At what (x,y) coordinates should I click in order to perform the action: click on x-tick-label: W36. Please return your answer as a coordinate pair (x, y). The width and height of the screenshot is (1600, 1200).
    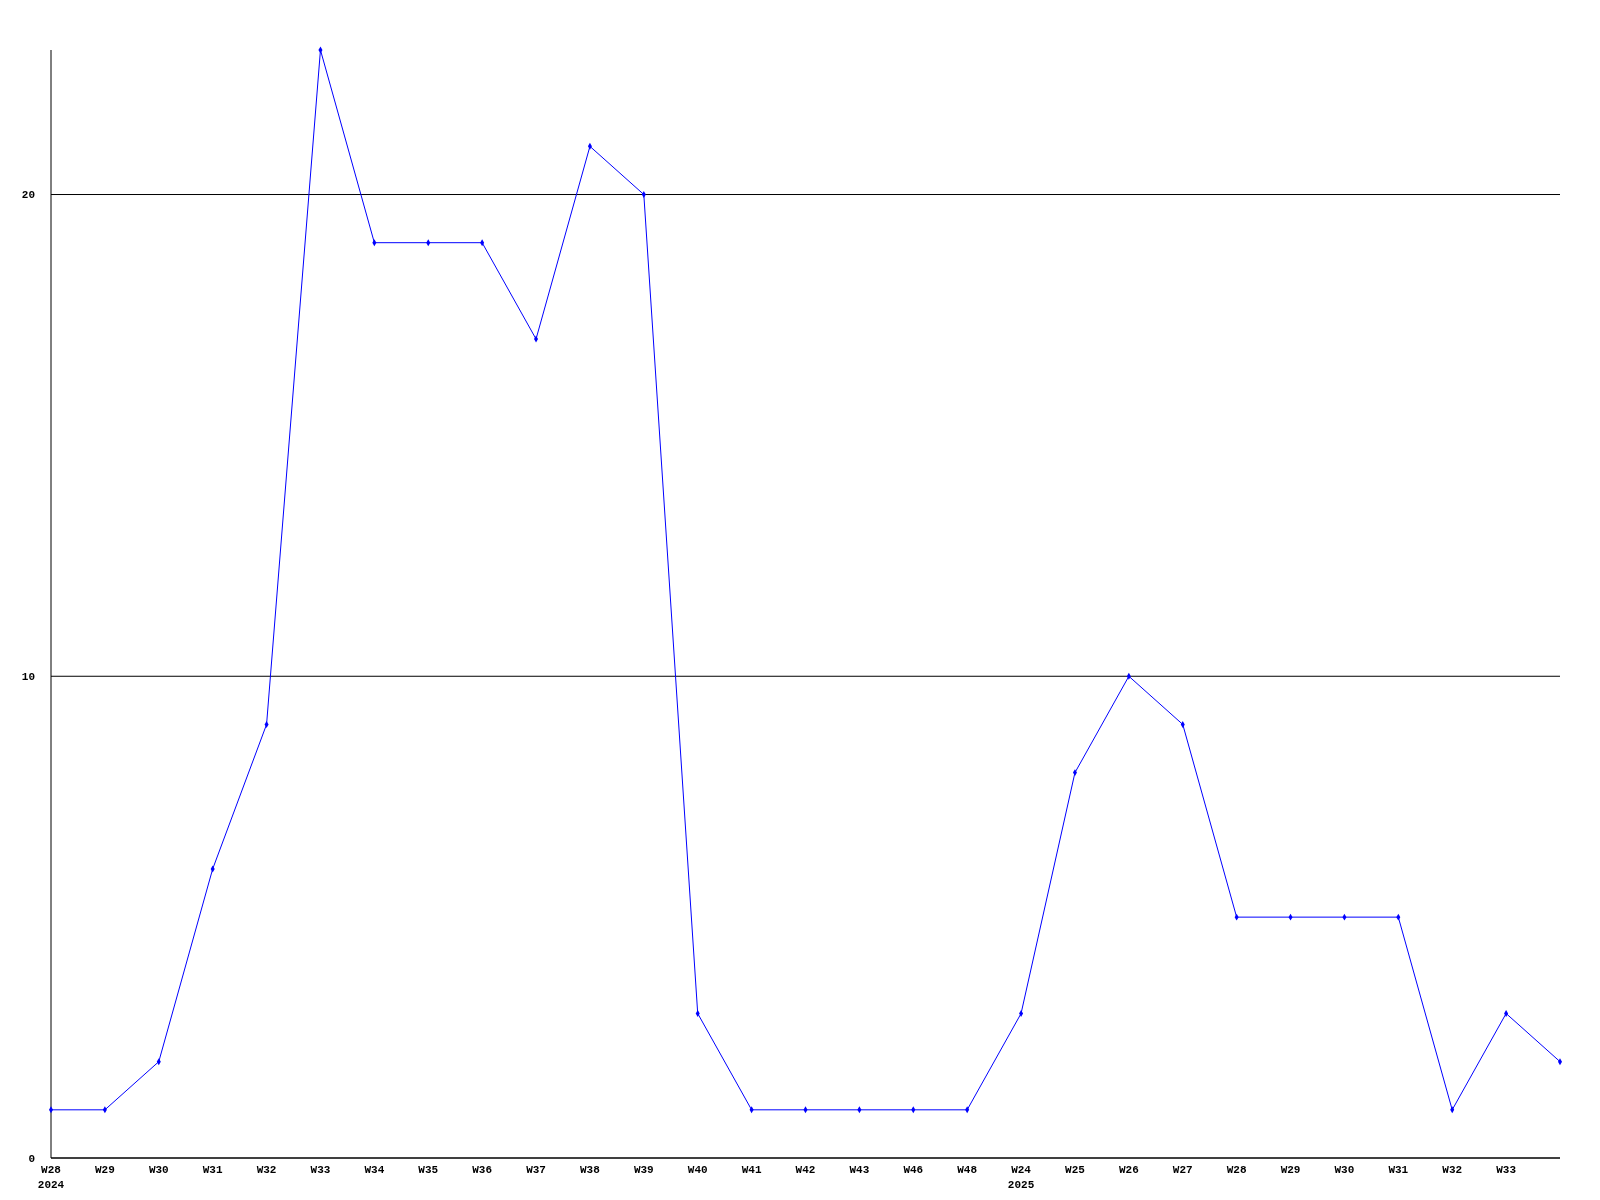
    Looking at the image, I should click on (482, 1170).